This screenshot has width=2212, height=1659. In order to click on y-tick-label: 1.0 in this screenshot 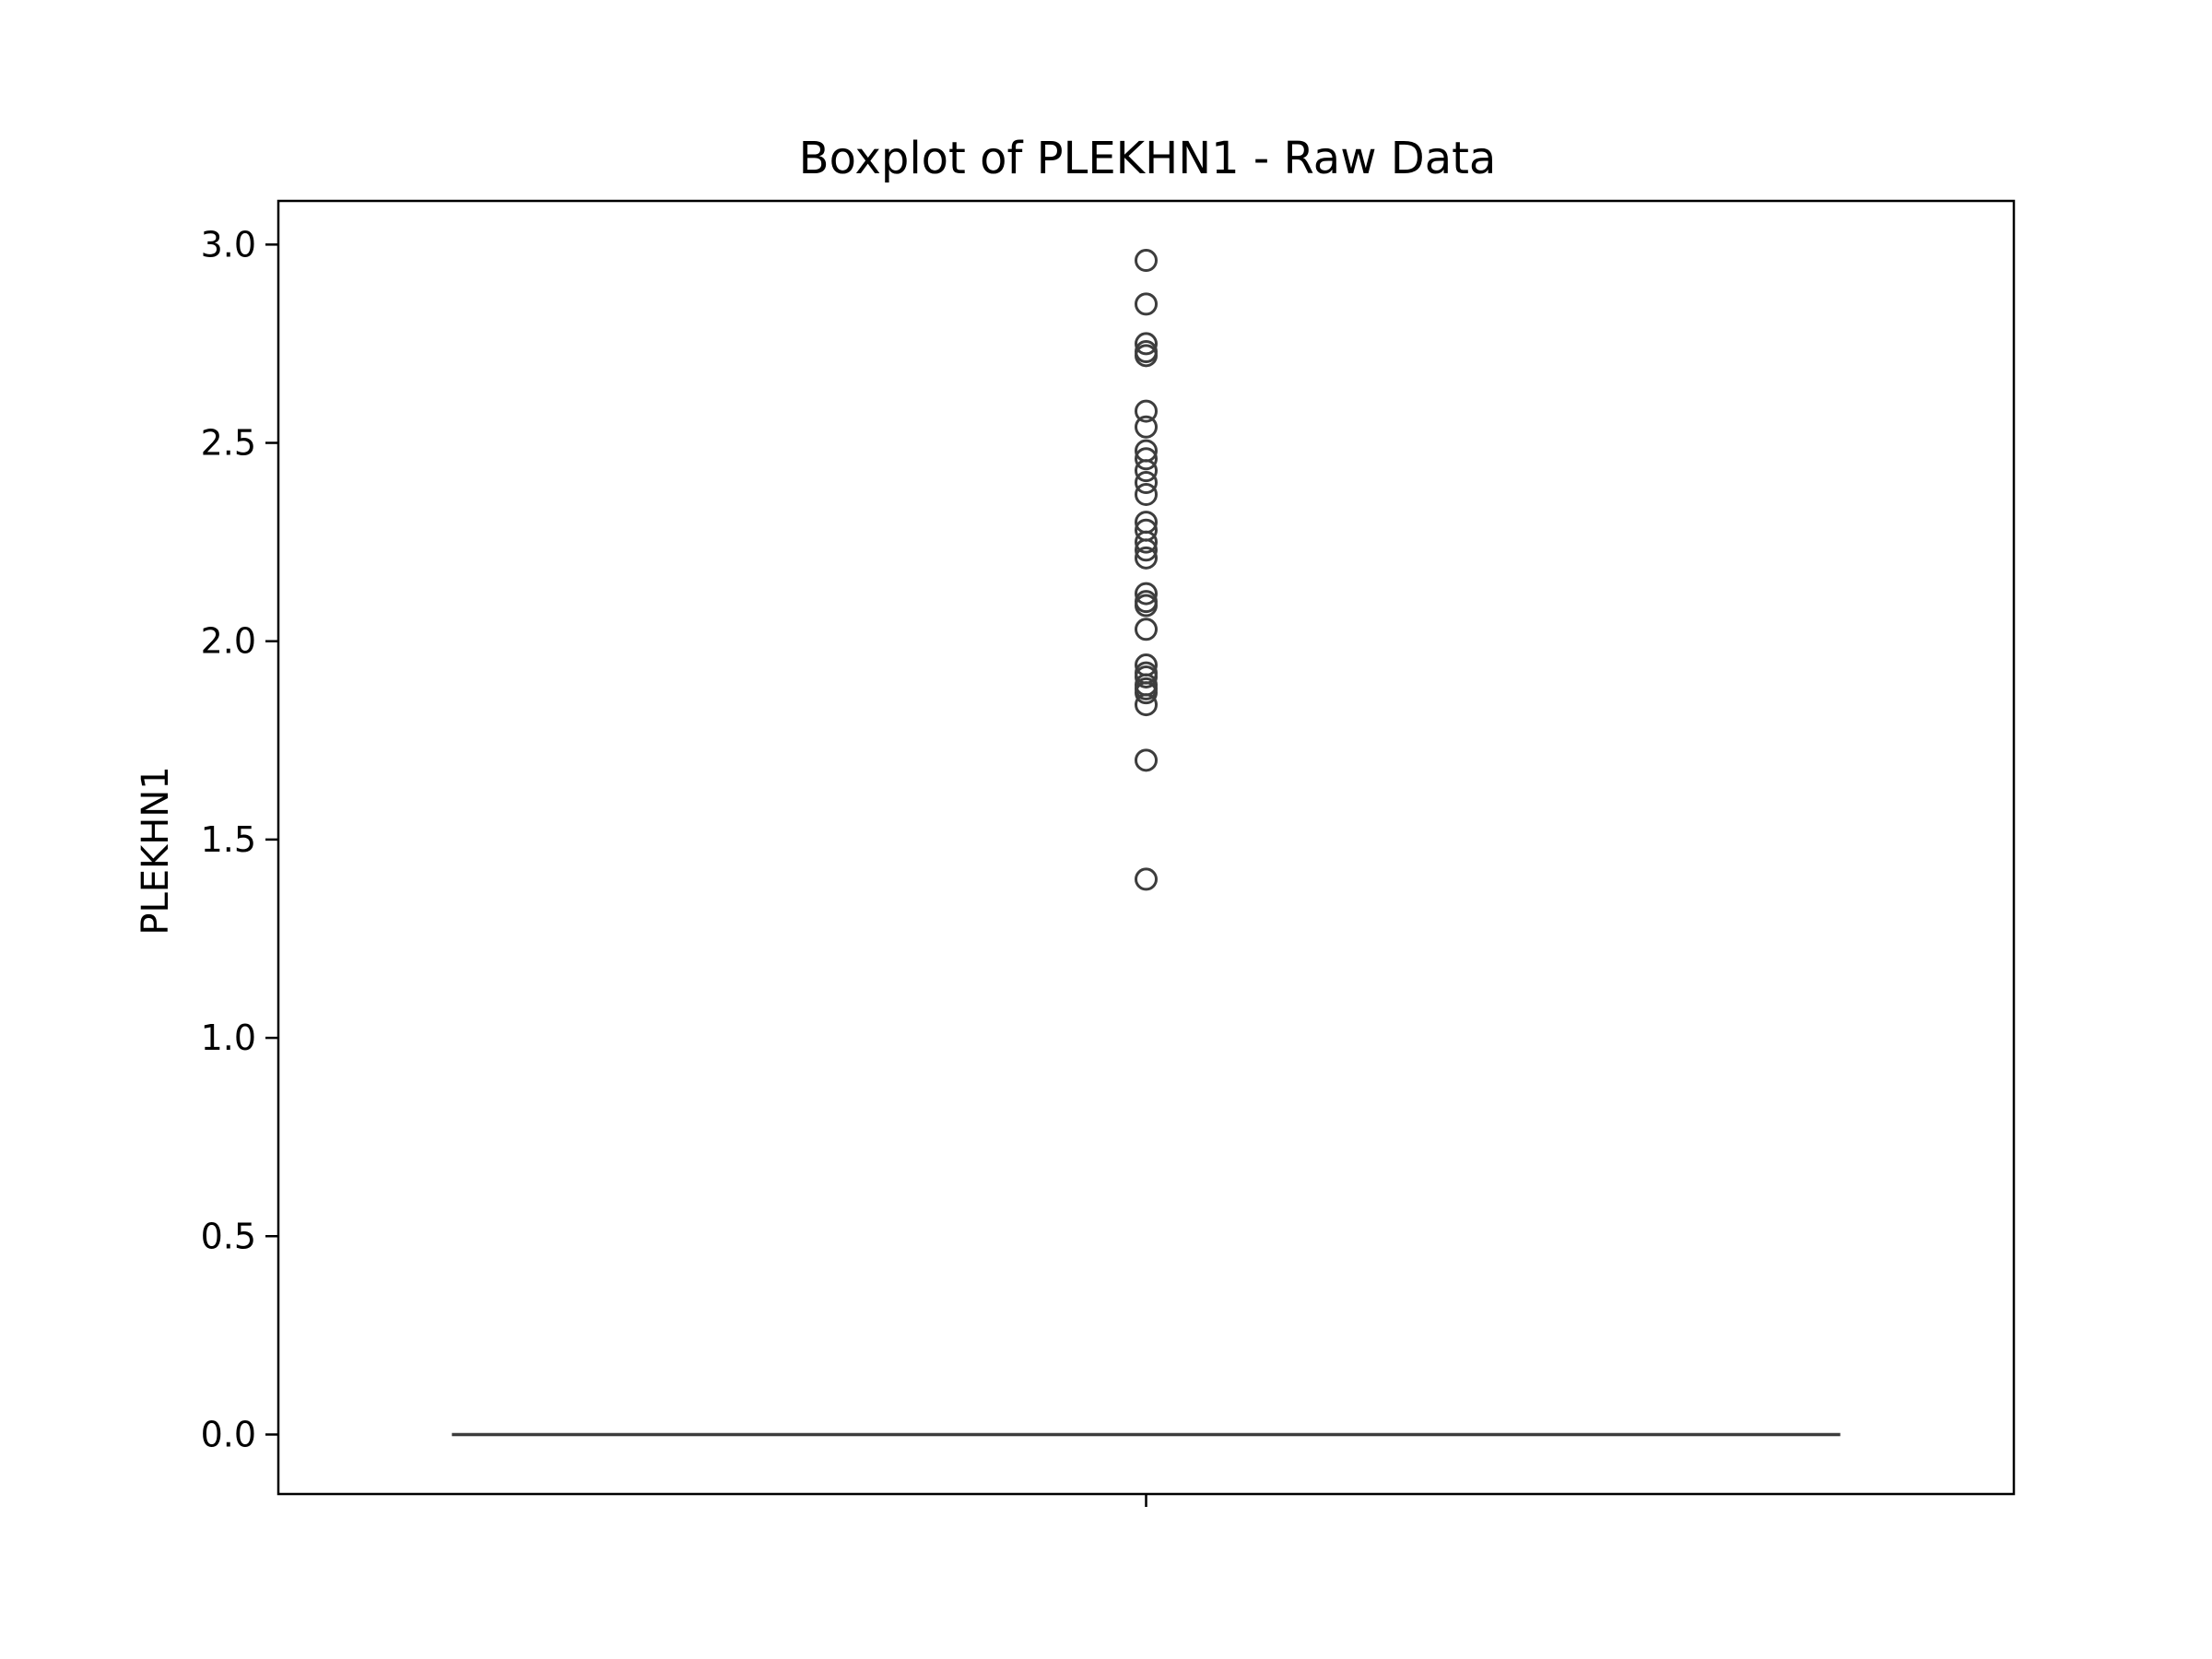, I will do `click(228, 1038)`.